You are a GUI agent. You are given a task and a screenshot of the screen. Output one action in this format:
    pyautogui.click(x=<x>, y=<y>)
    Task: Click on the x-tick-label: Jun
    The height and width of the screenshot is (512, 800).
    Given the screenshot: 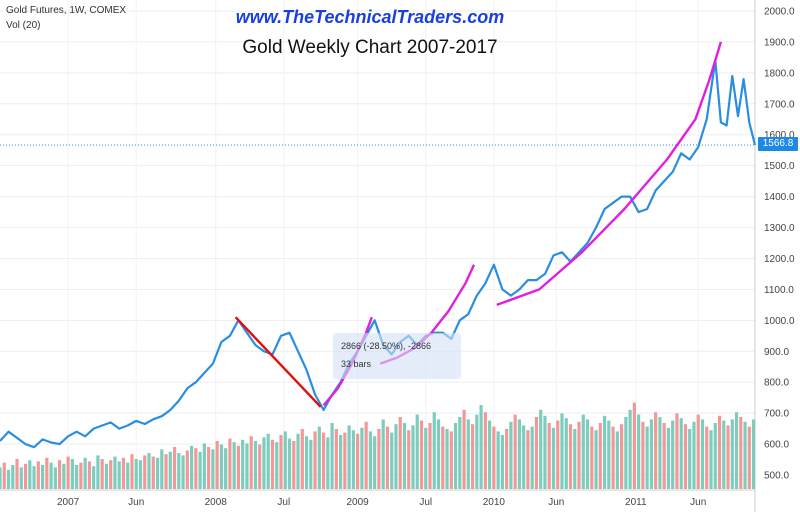 What is the action you would take?
    pyautogui.click(x=698, y=502)
    